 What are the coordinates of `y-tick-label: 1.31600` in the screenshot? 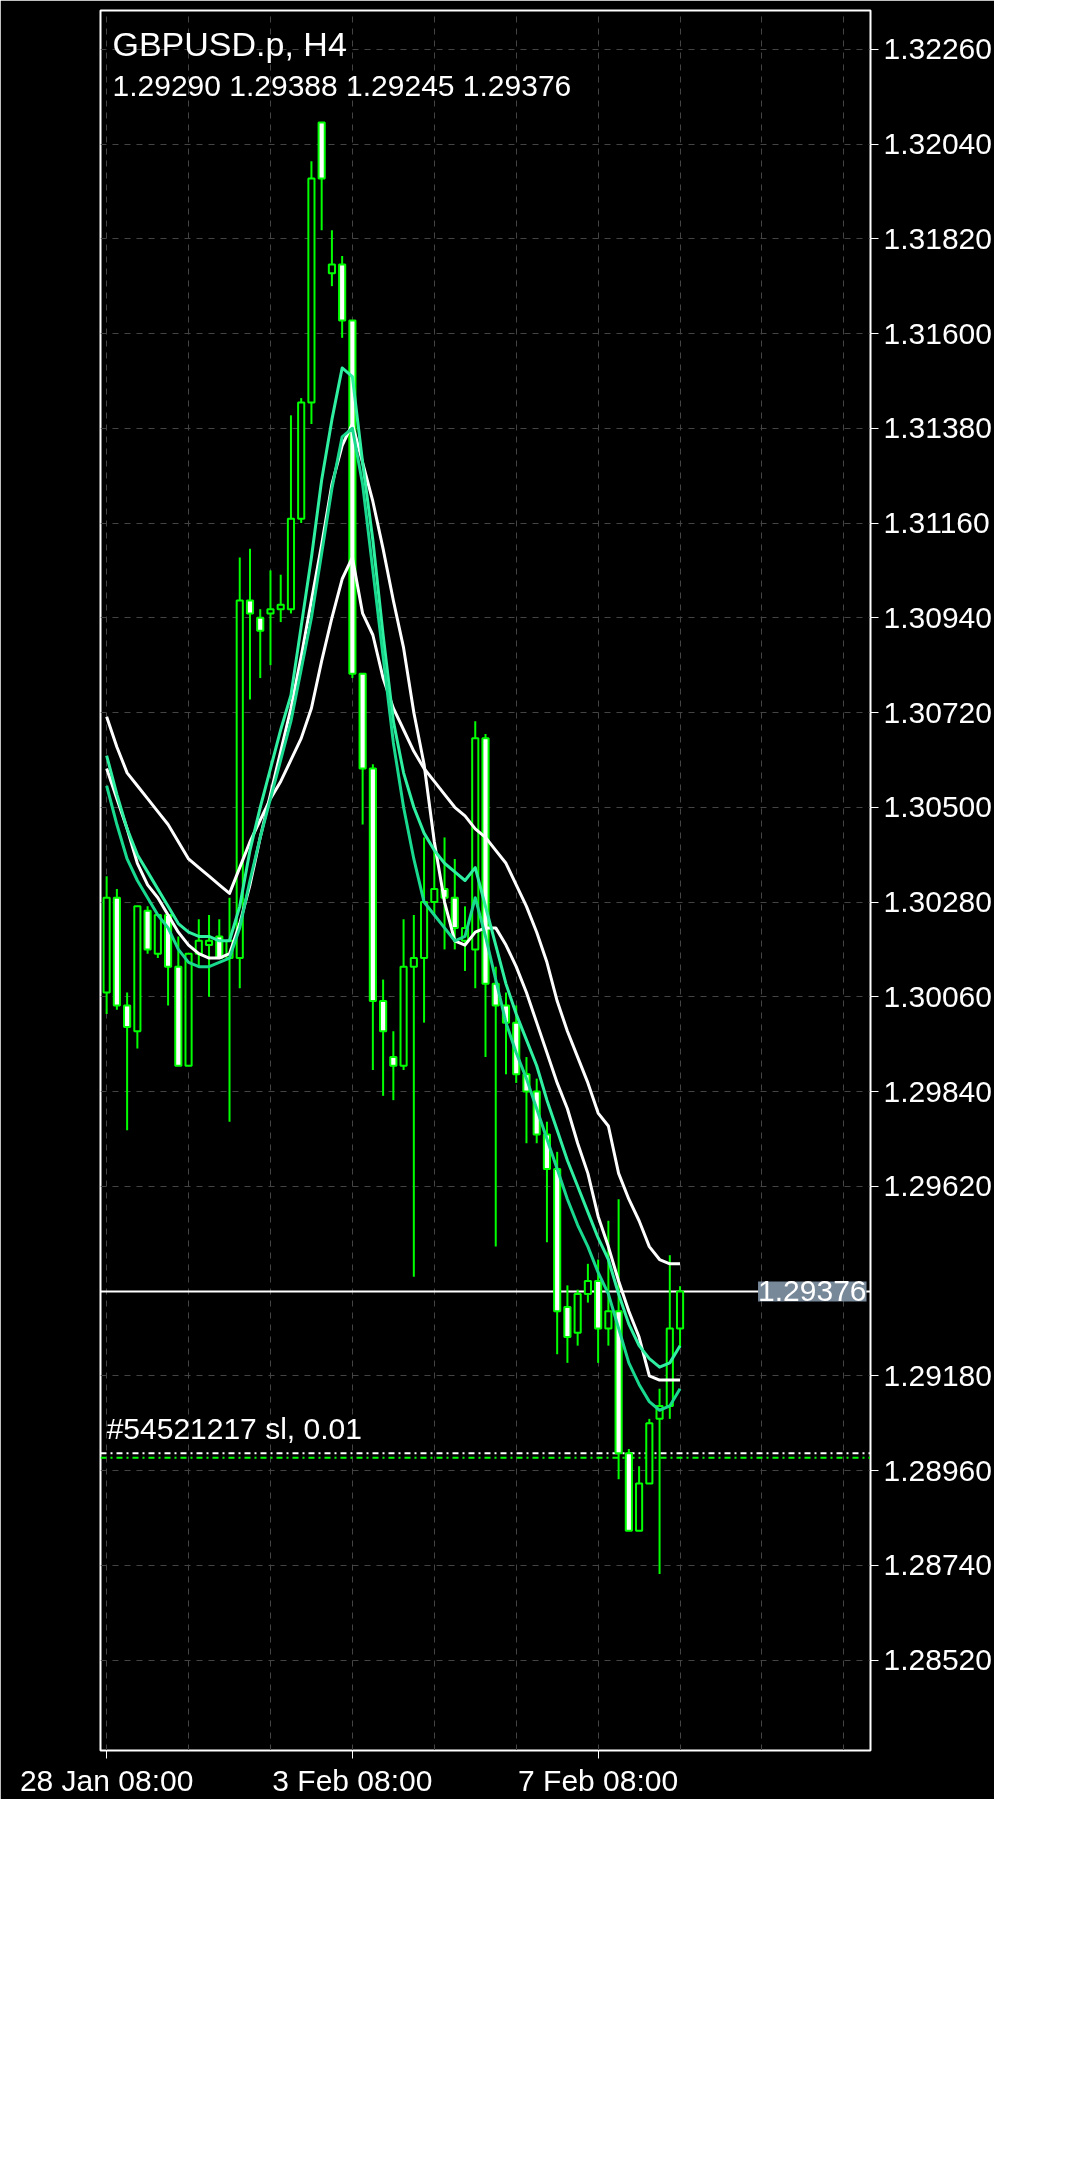 It's located at (937, 333).